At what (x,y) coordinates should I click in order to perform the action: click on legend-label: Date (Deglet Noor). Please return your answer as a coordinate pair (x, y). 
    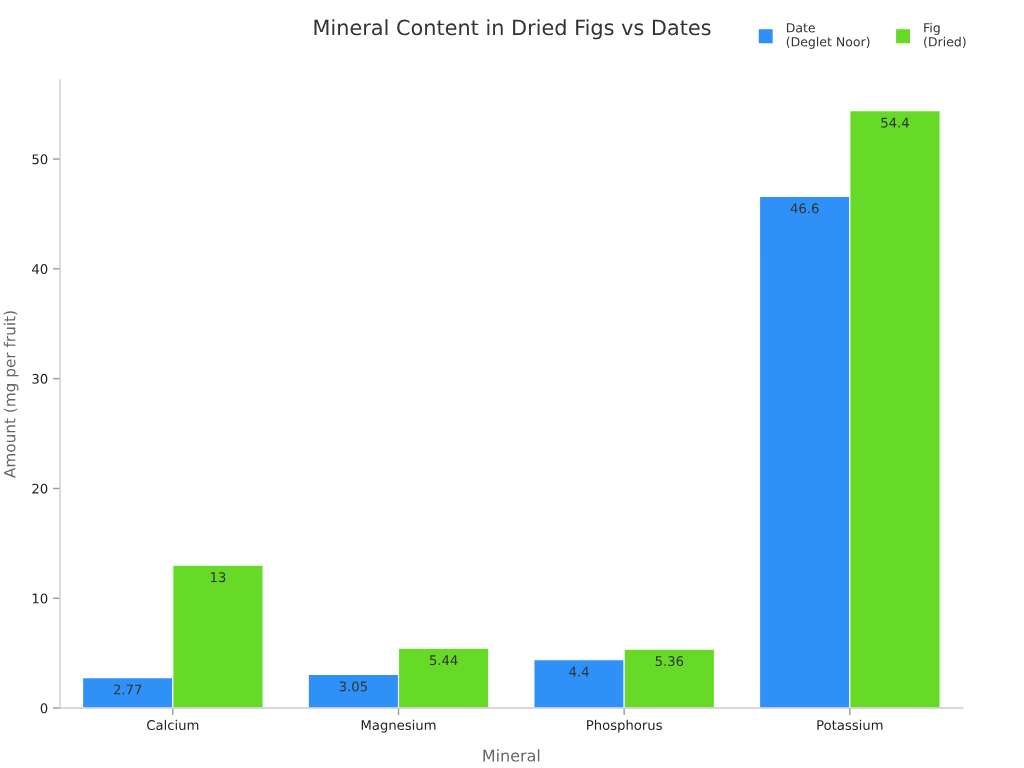
    Looking at the image, I should click on (828, 36).